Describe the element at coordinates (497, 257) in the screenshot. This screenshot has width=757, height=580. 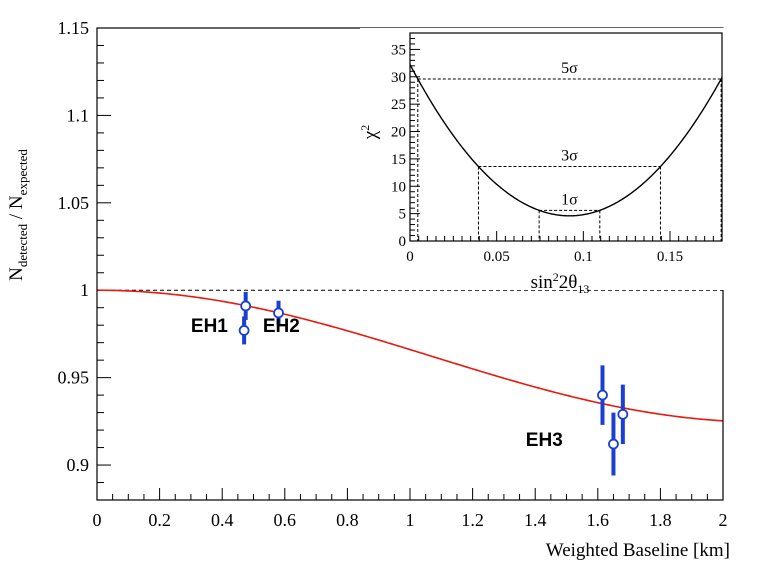
I see `inset-x-tick-label: 0.05` at that location.